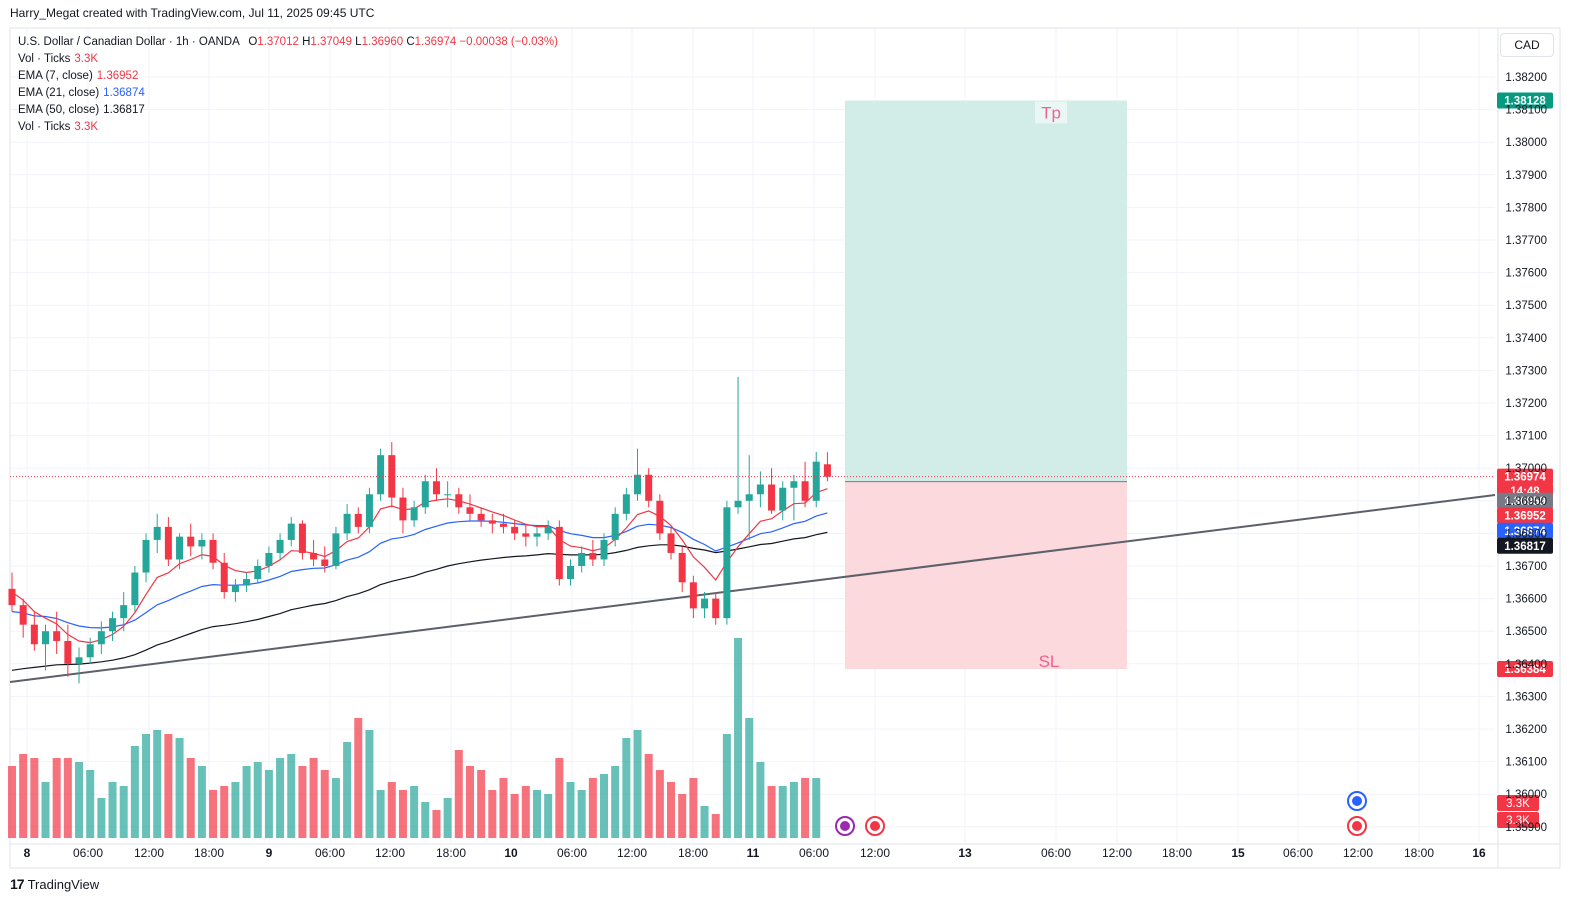  What do you see at coordinates (288, 76) in the screenshot?
I see `ema7-row: EMA (7, close) 1.36952` at bounding box center [288, 76].